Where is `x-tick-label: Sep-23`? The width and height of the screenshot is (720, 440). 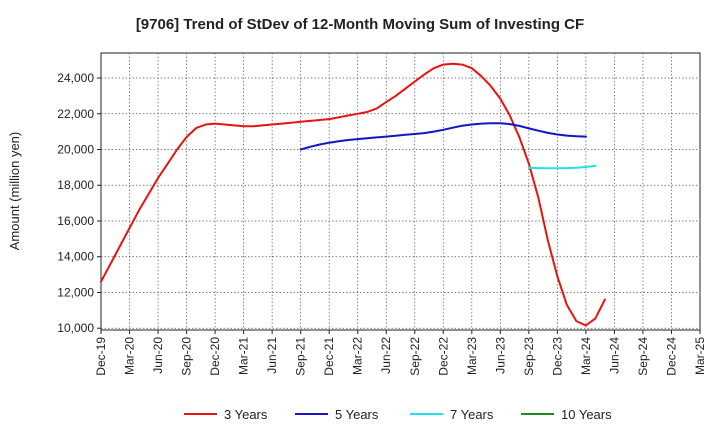 x-tick-label: Sep-23 is located at coordinates (529, 356).